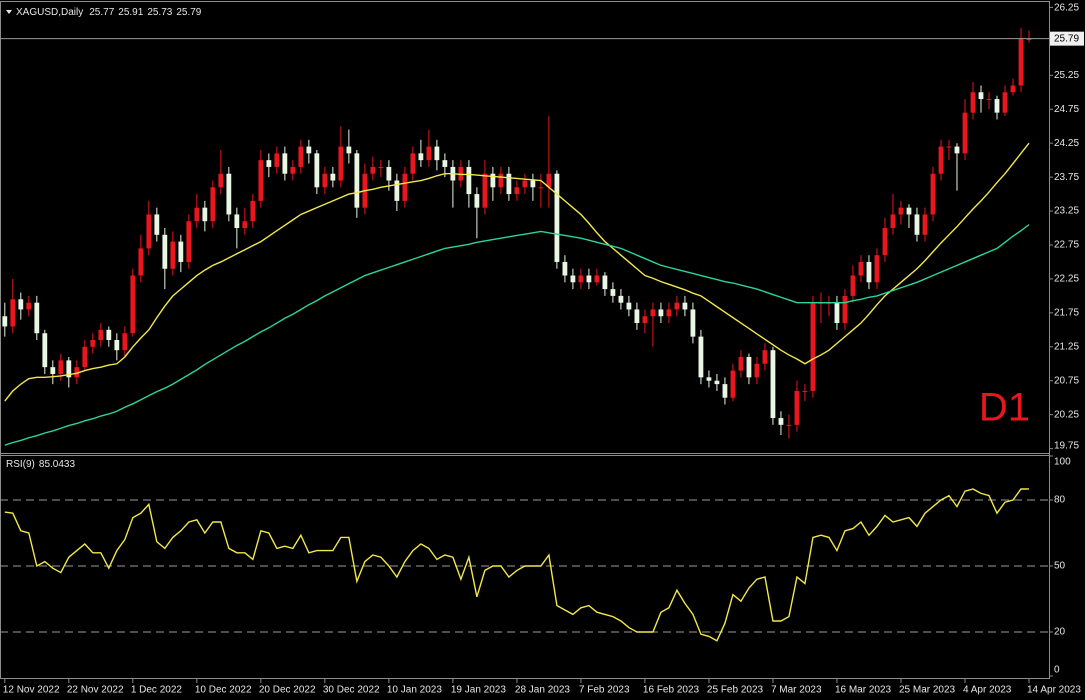 The width and height of the screenshot is (1085, 700). I want to click on y-tick-label: 25.25, so click(1066, 75).